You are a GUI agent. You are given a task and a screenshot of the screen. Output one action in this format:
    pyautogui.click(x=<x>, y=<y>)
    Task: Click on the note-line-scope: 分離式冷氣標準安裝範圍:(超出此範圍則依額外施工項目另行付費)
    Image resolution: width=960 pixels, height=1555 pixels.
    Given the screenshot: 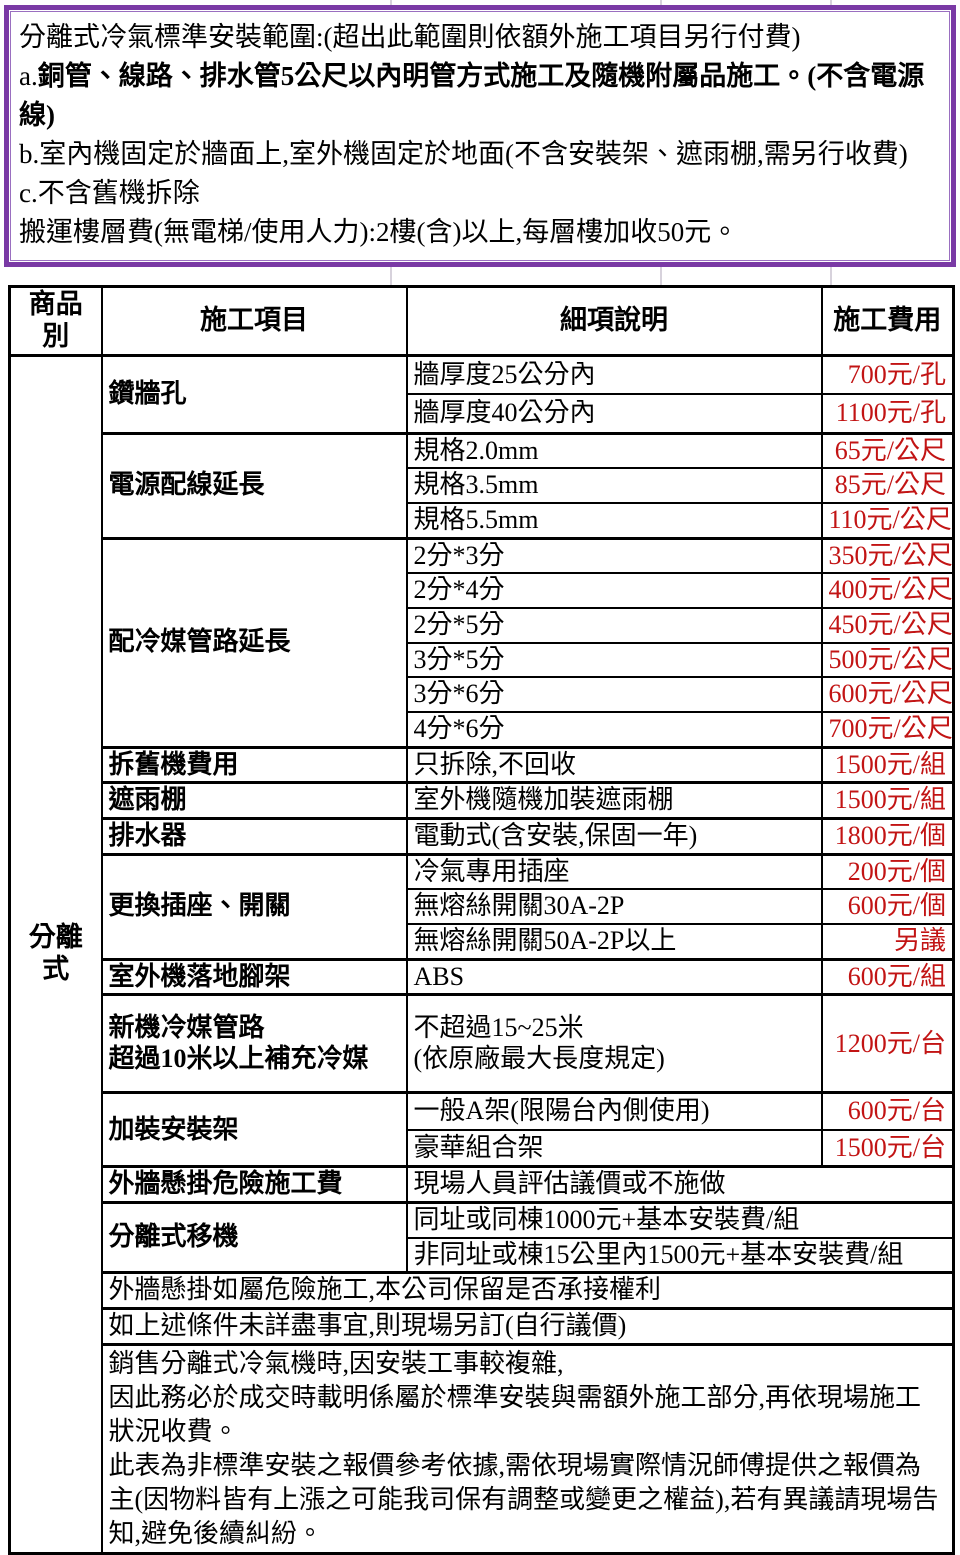 What is the action you would take?
    pyautogui.click(x=410, y=37)
    